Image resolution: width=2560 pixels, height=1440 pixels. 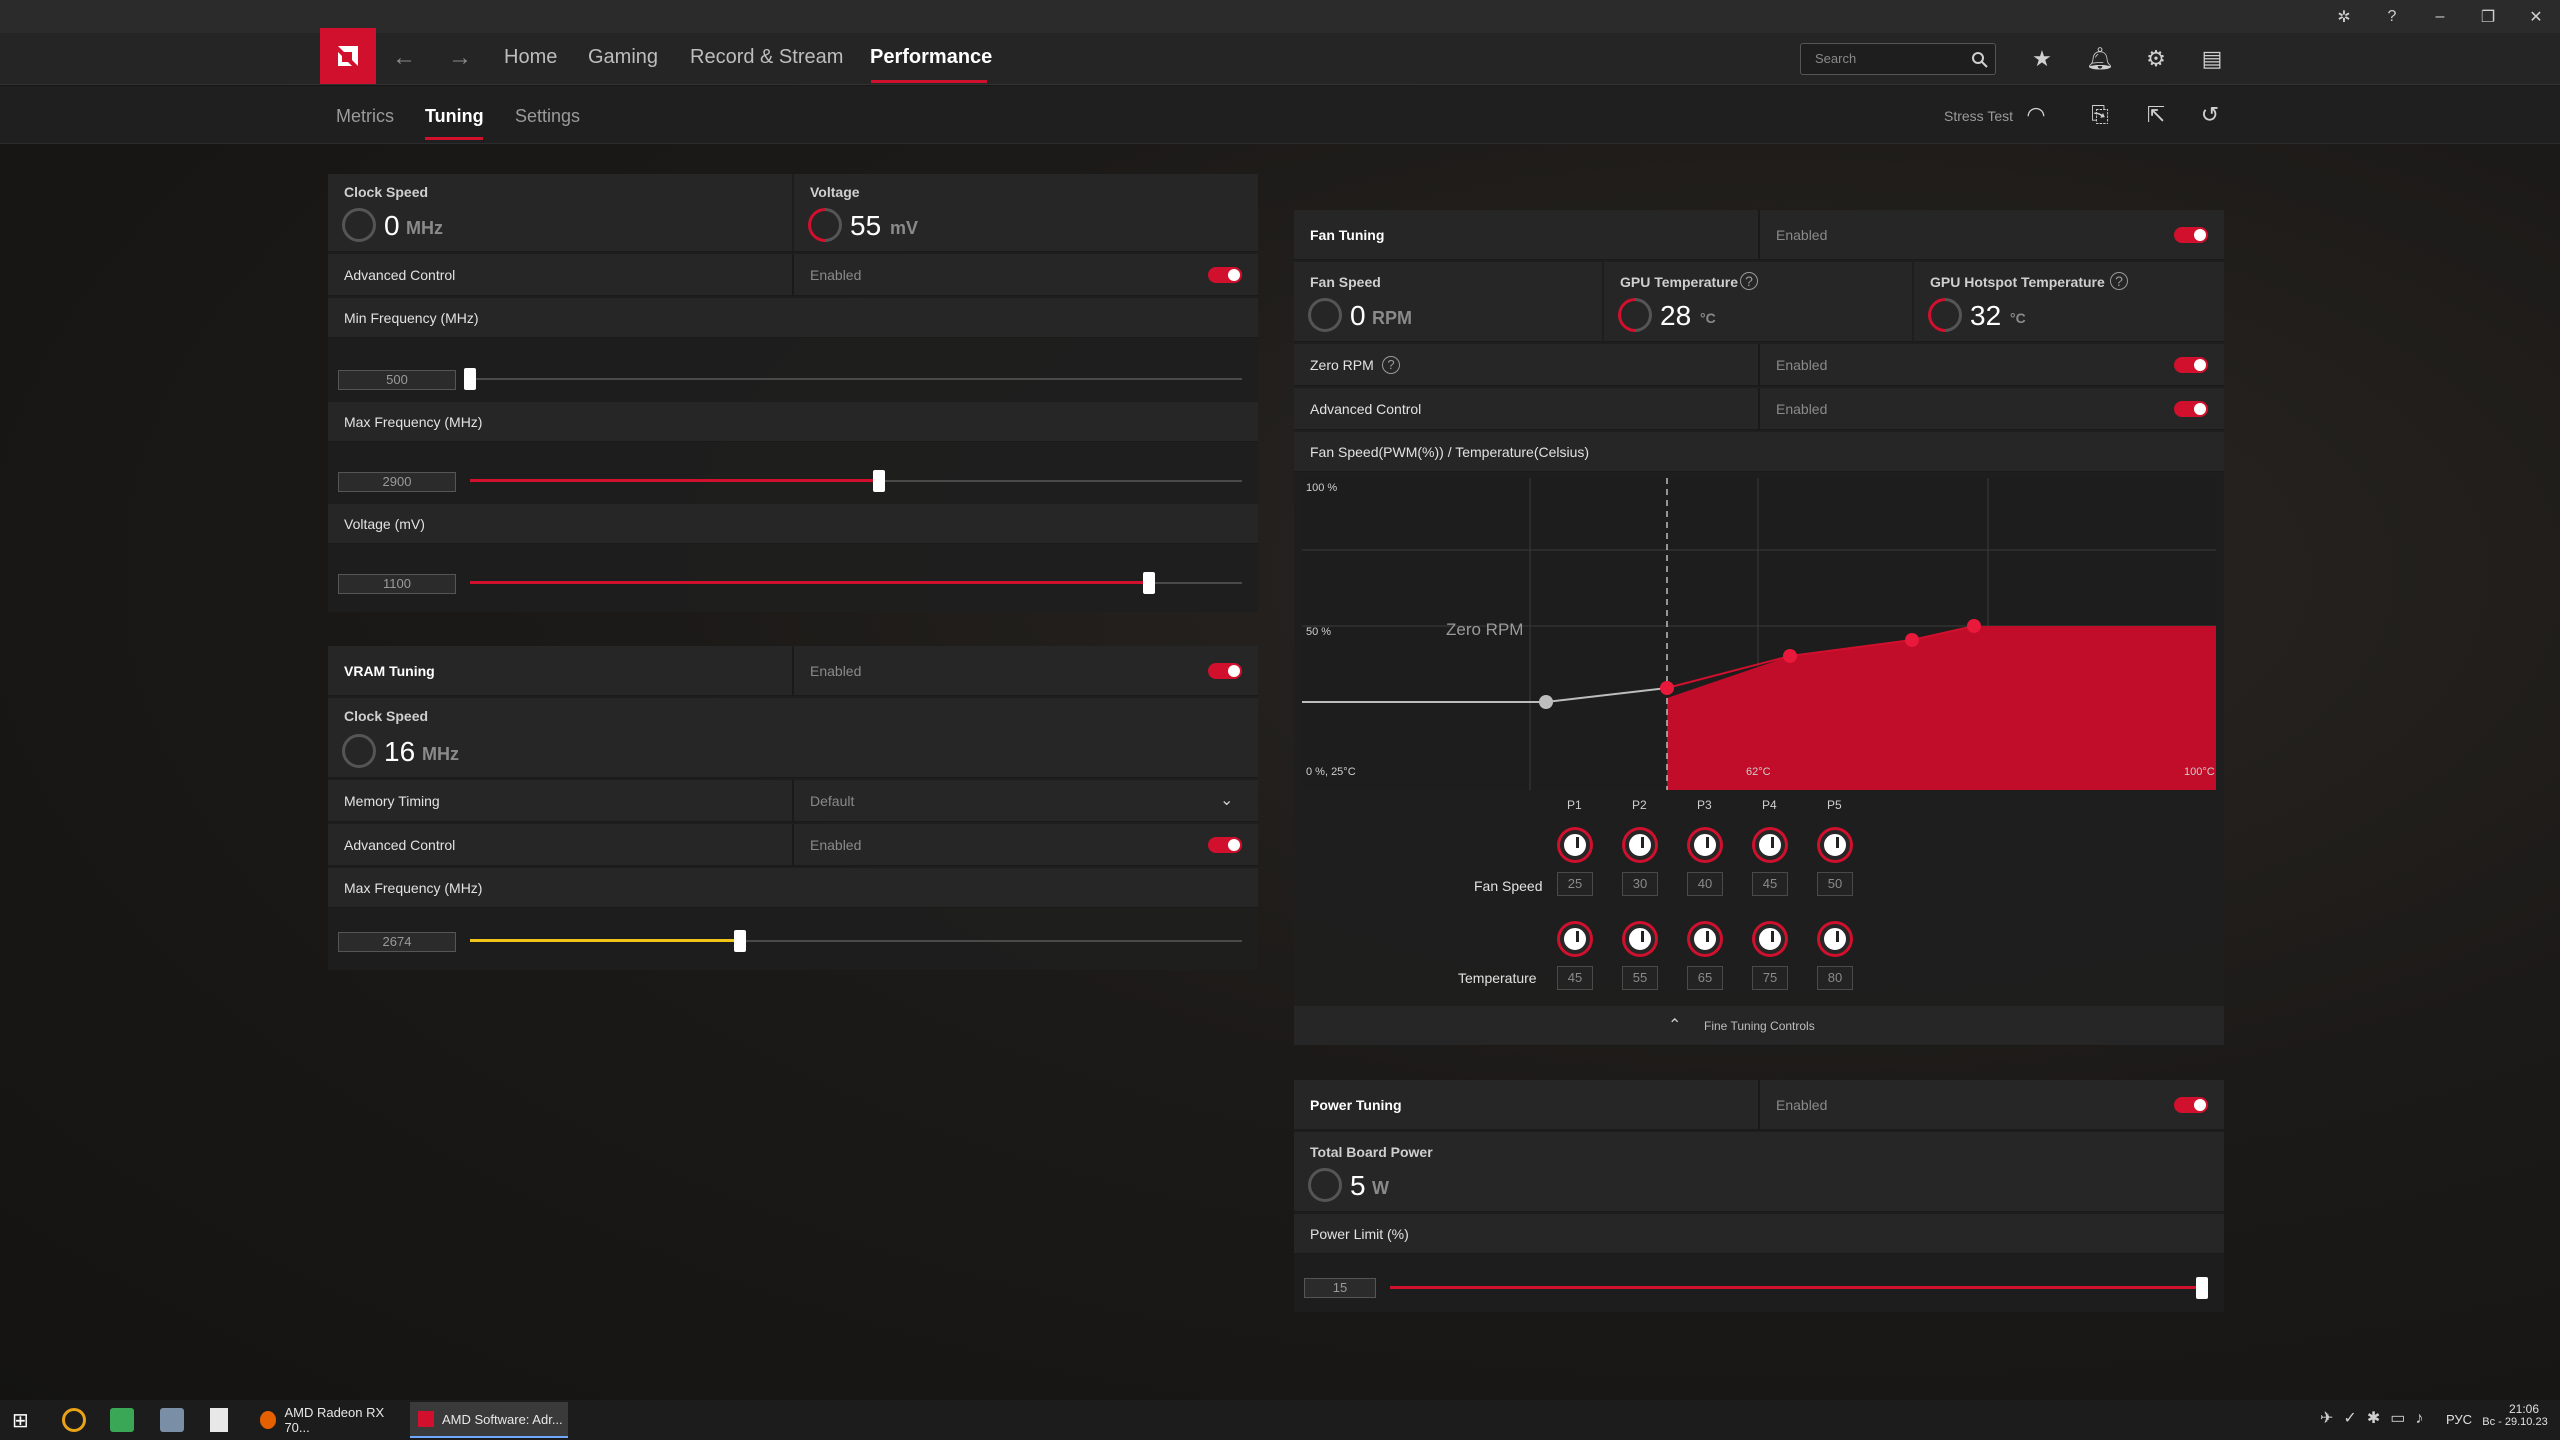 I want to click on voltage-slider-thumb, so click(x=1149, y=583).